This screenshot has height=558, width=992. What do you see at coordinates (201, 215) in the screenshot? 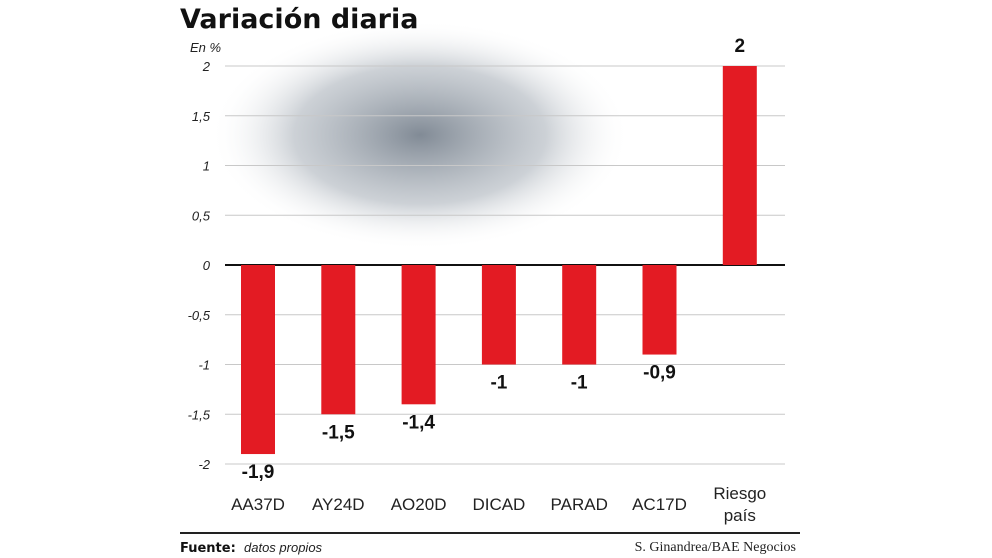
I see `y-tick-label: 0,5` at bounding box center [201, 215].